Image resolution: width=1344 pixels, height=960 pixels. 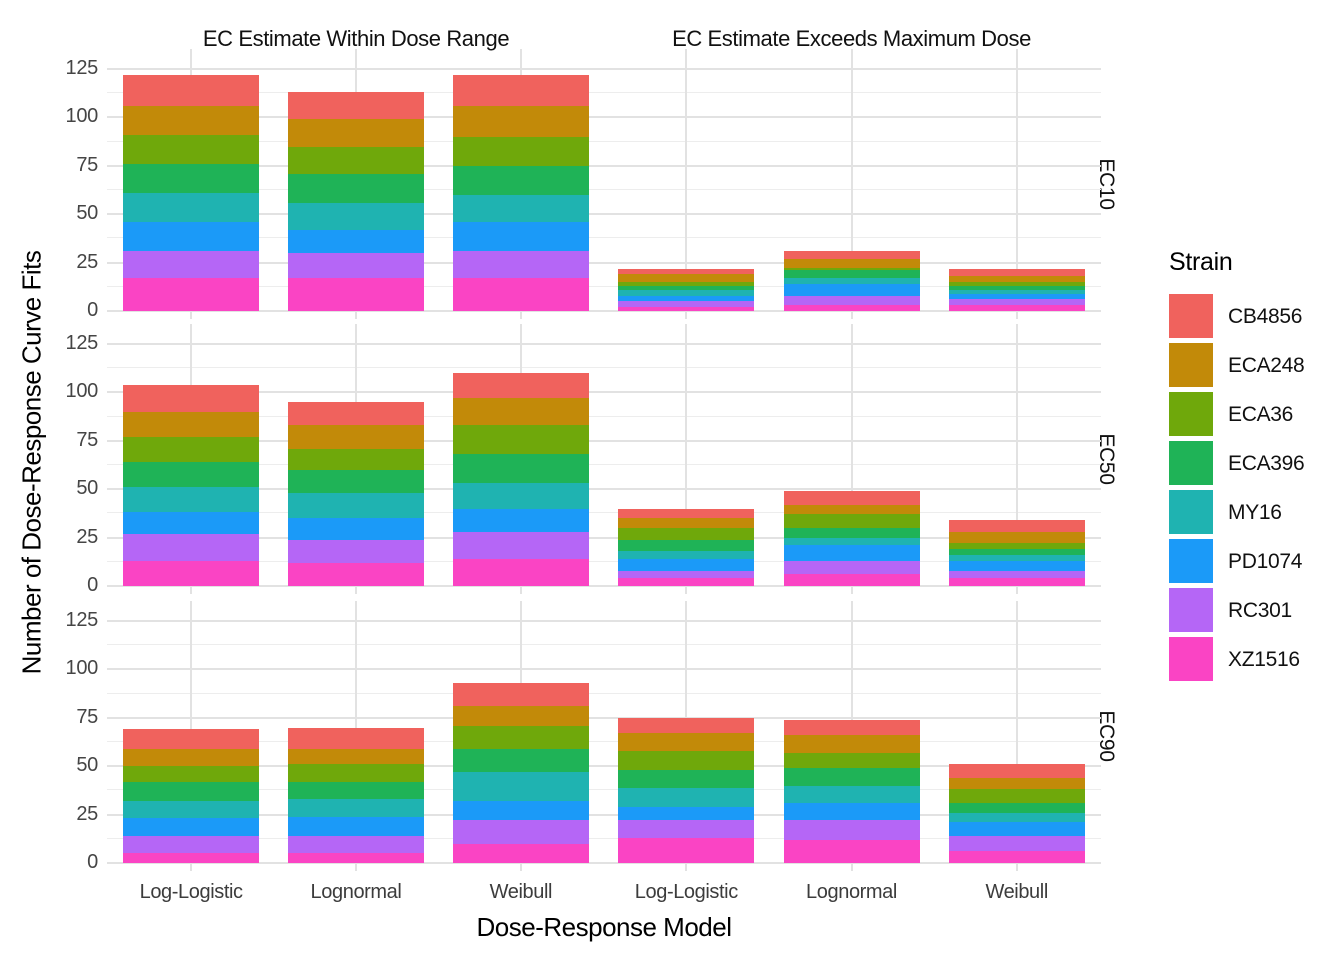 What do you see at coordinates (1016, 892) in the screenshot?
I see `x-tick-label: Weibull` at bounding box center [1016, 892].